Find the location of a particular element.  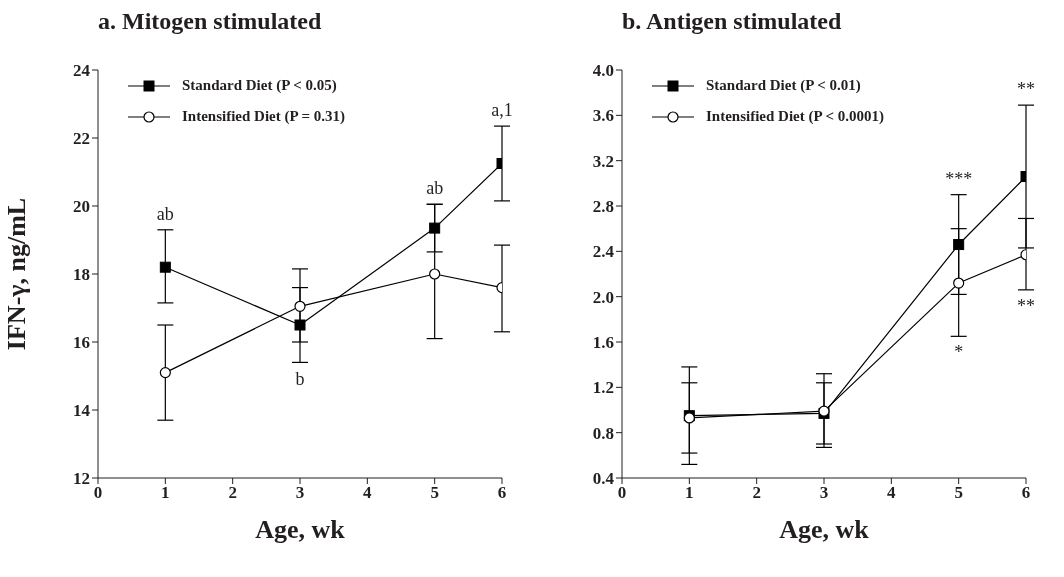

y-tick-label: 2.8 is located at coordinates (603, 207).